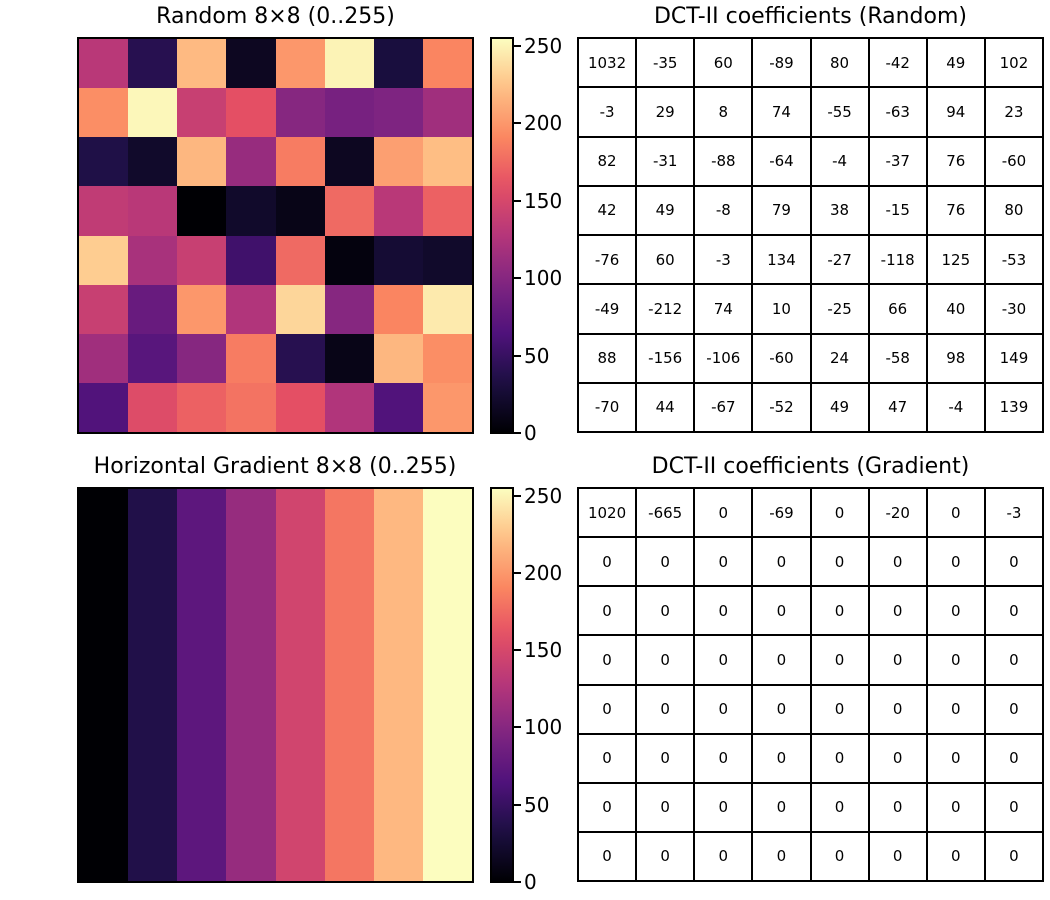  Describe the element at coordinates (1014, 407) in the screenshot. I see `table-cell: 139` at that location.